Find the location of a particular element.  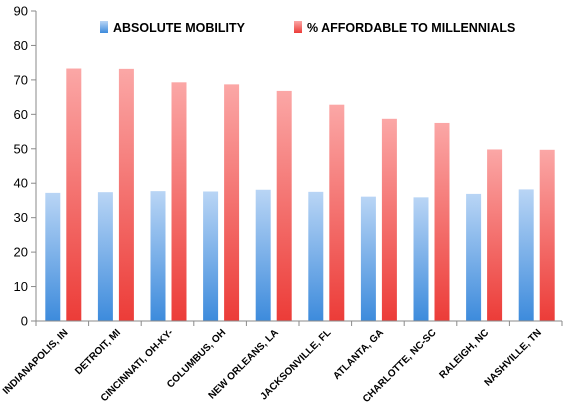

x-tick-label-8: RALEIGH, NC is located at coordinates (464, 354).